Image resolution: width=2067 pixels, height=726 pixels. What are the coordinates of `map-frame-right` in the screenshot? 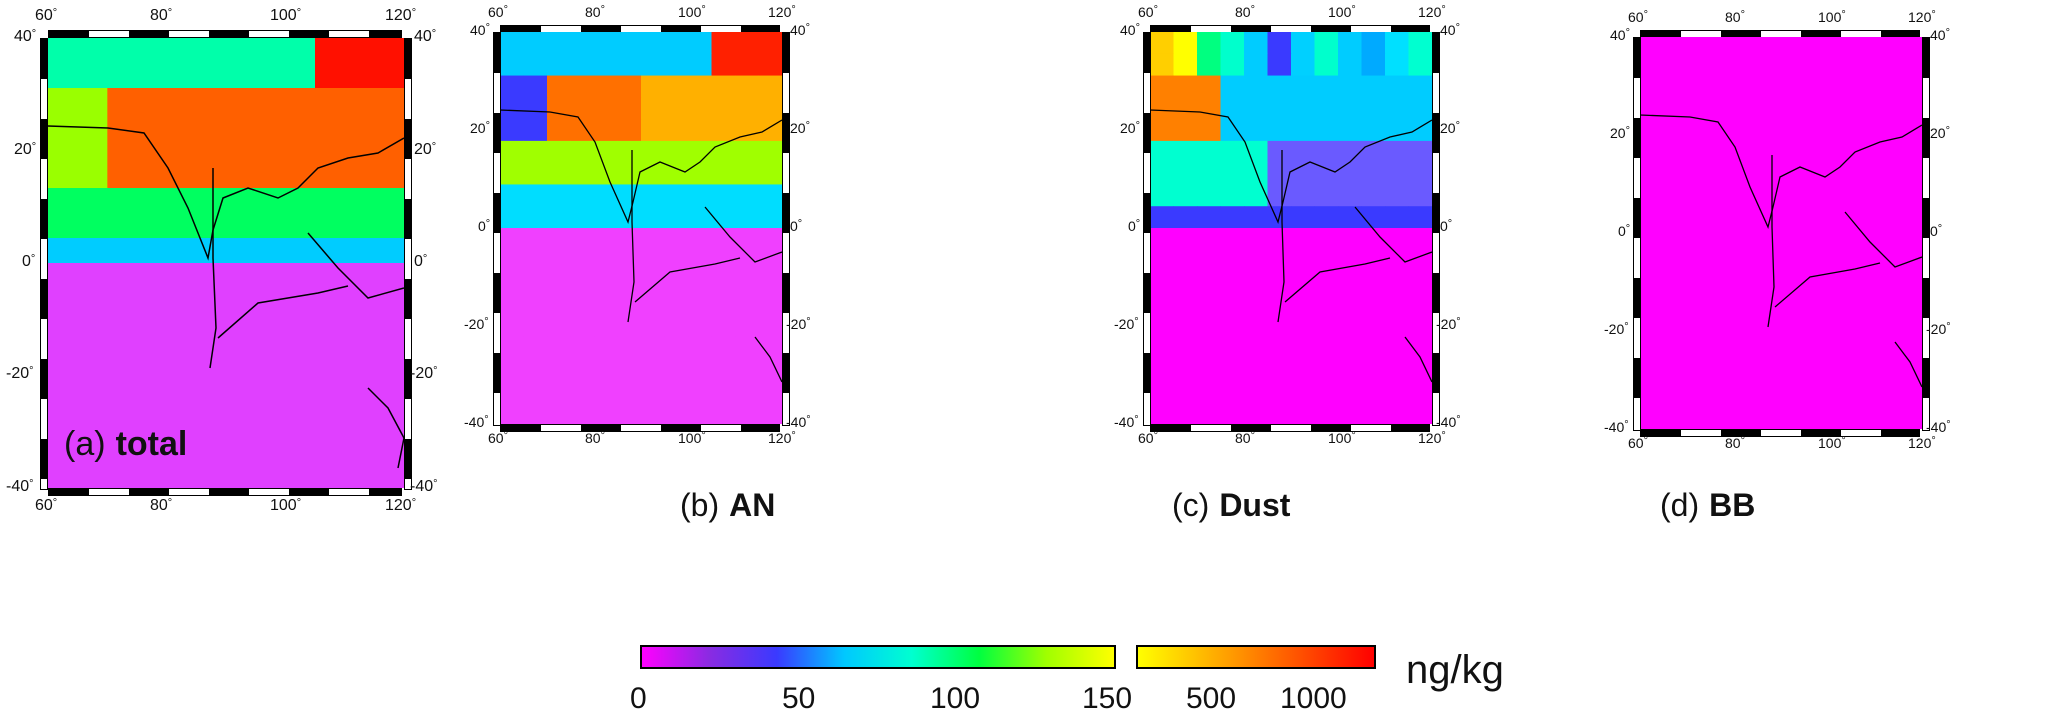 It's located at (786, 229).